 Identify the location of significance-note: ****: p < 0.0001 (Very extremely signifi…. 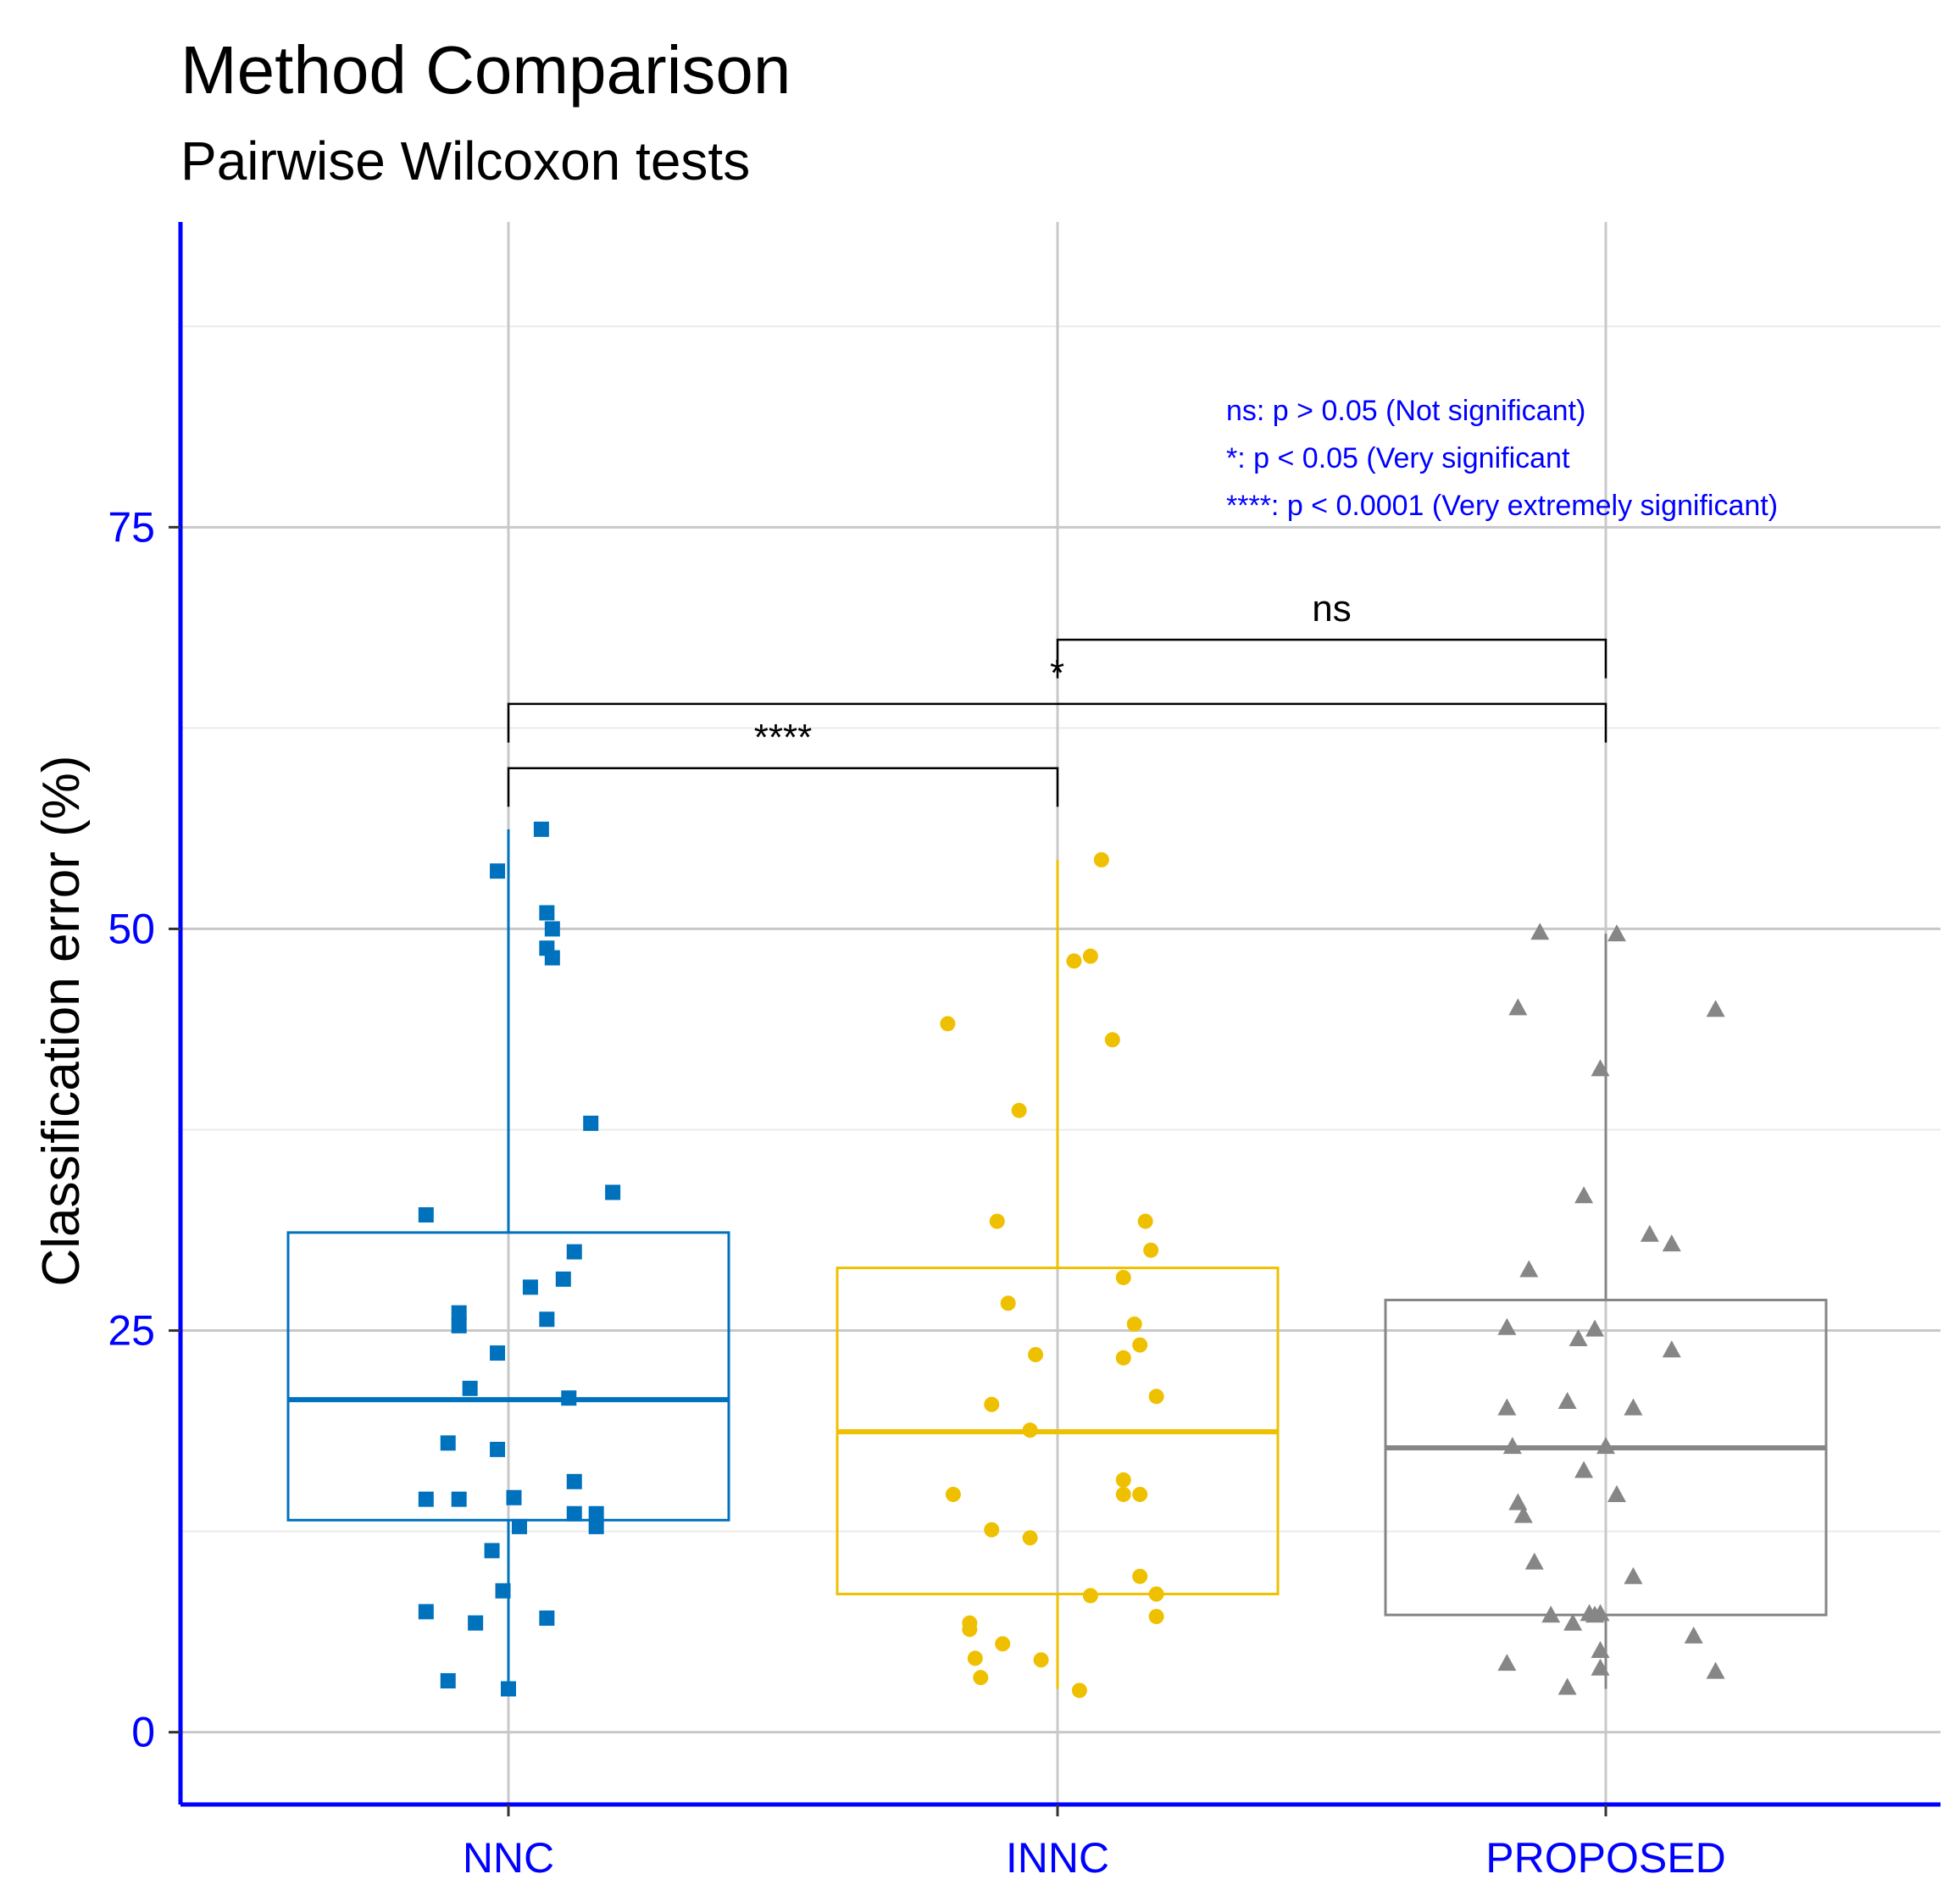
(1502, 506).